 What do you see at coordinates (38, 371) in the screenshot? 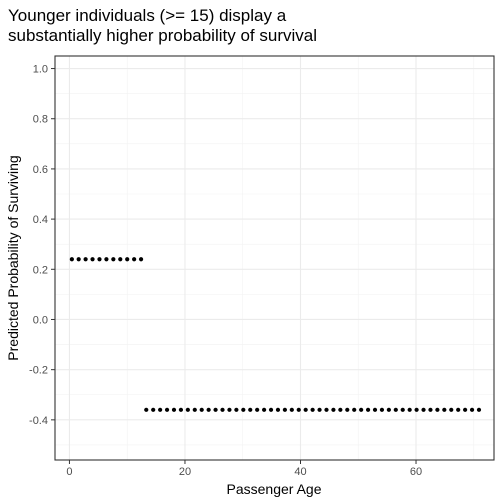
I see `y-tick-label: -0.2` at bounding box center [38, 371].